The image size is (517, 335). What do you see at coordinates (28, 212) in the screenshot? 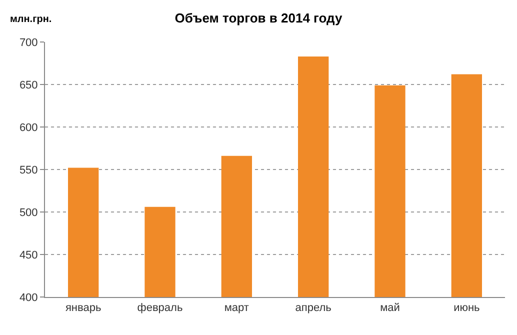
I see `y-tick-label: 500` at bounding box center [28, 212].